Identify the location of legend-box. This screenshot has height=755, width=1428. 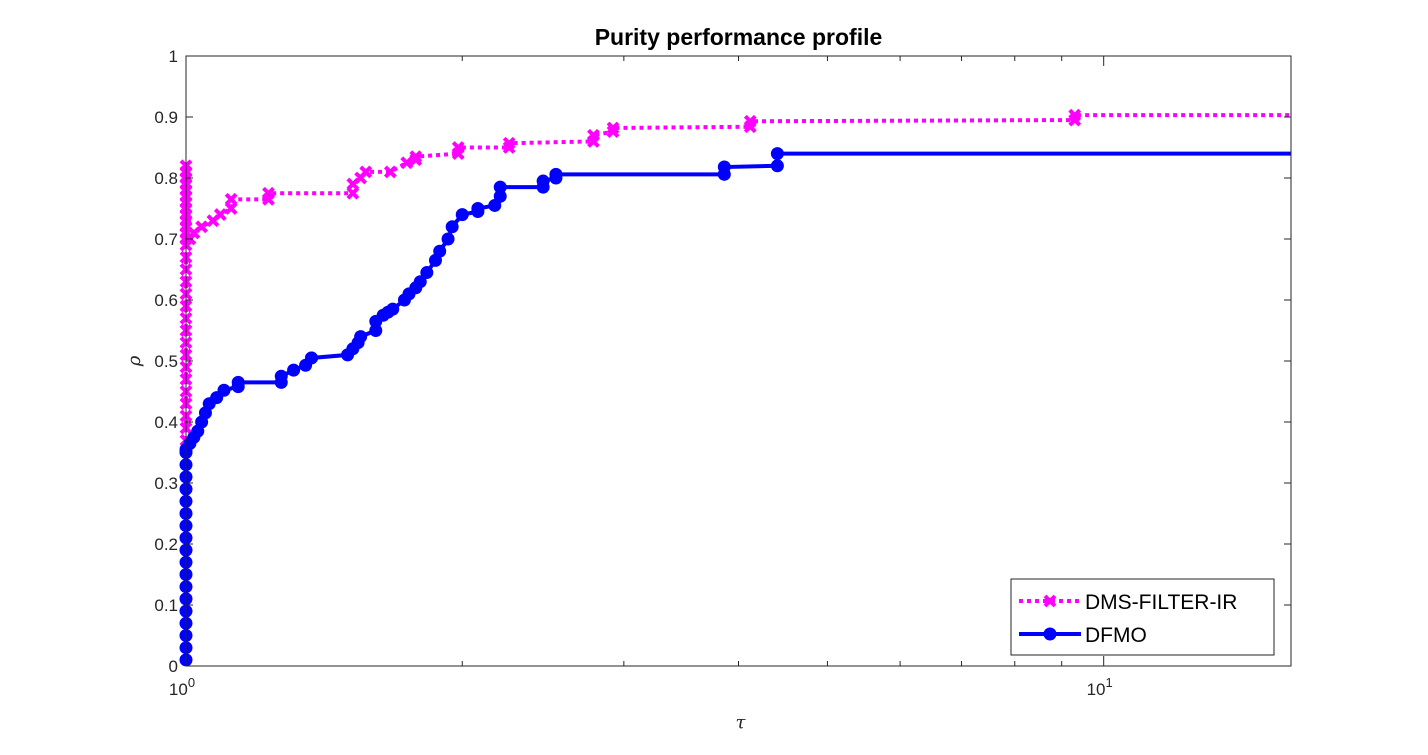
(1142, 617).